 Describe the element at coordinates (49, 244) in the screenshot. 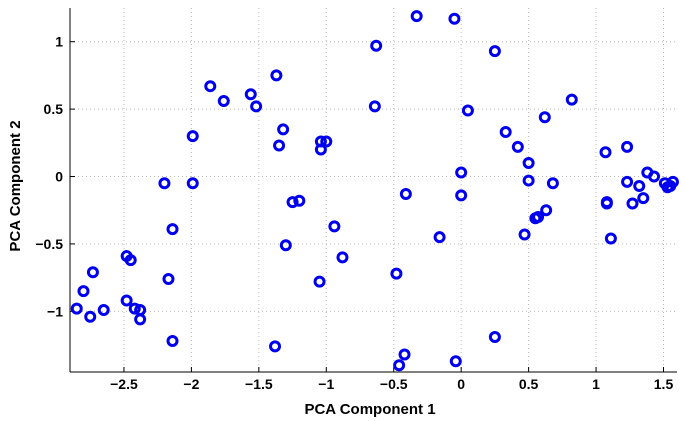

I see `y-tick-label: −0.5` at that location.